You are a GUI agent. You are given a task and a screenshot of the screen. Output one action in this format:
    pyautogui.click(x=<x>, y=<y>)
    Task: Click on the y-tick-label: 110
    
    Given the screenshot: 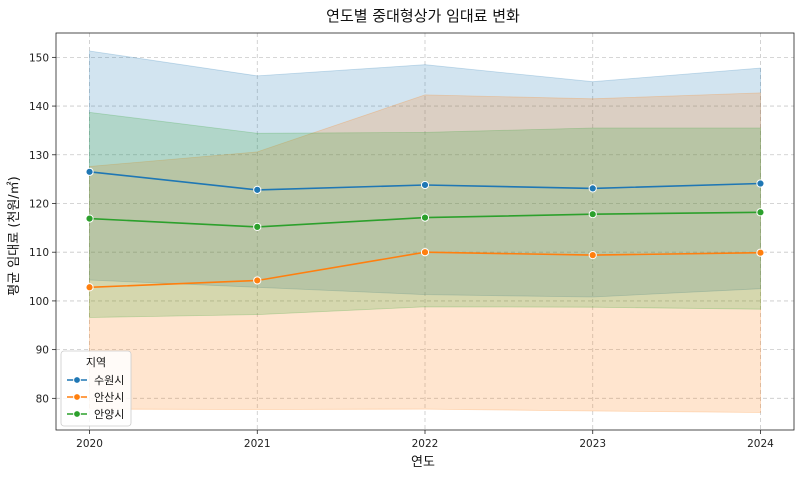 What is the action you would take?
    pyautogui.click(x=39, y=253)
    